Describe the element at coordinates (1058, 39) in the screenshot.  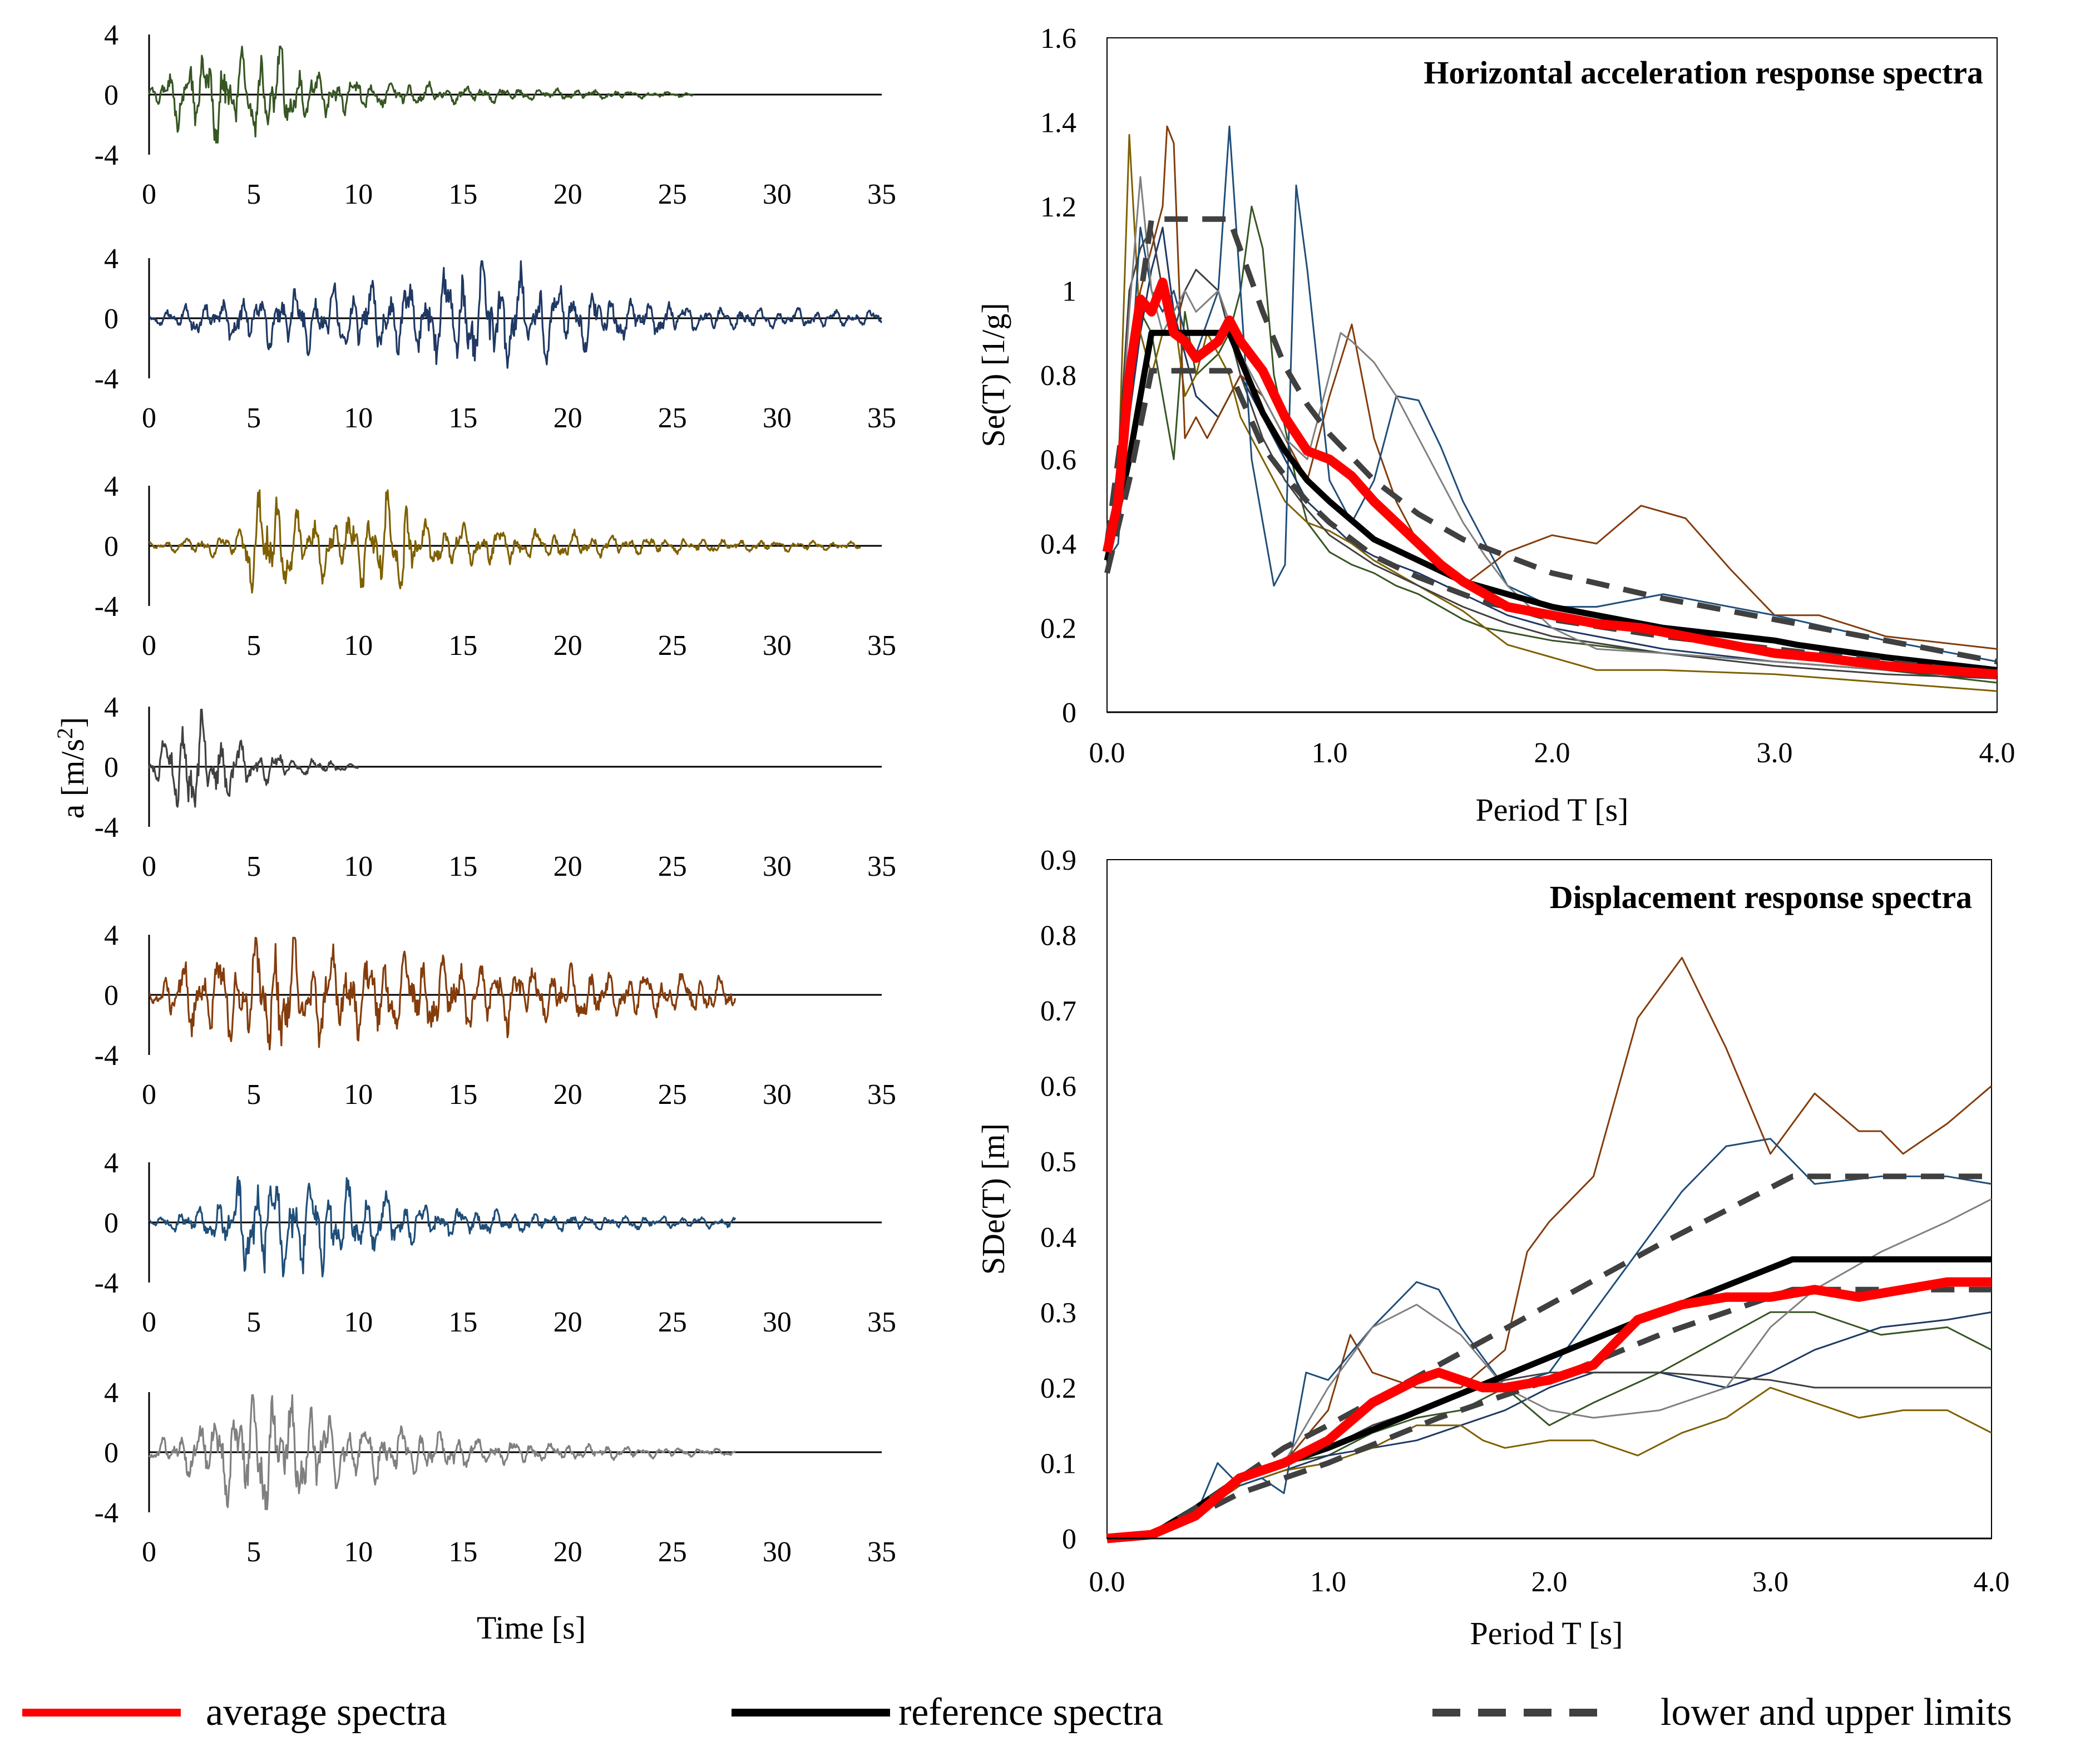
I see `y-tick-label: 1.6` at that location.